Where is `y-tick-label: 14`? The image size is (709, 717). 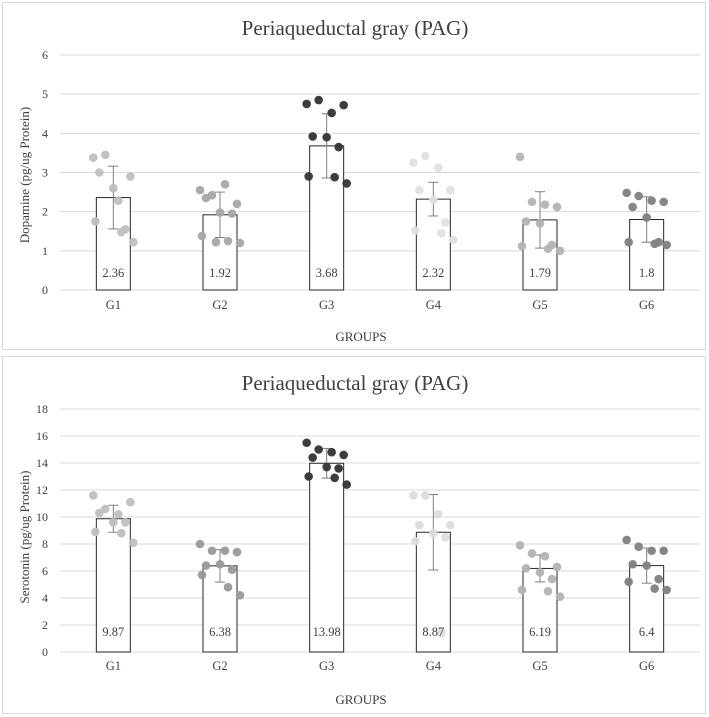 y-tick-label: 14 is located at coordinates (42, 463).